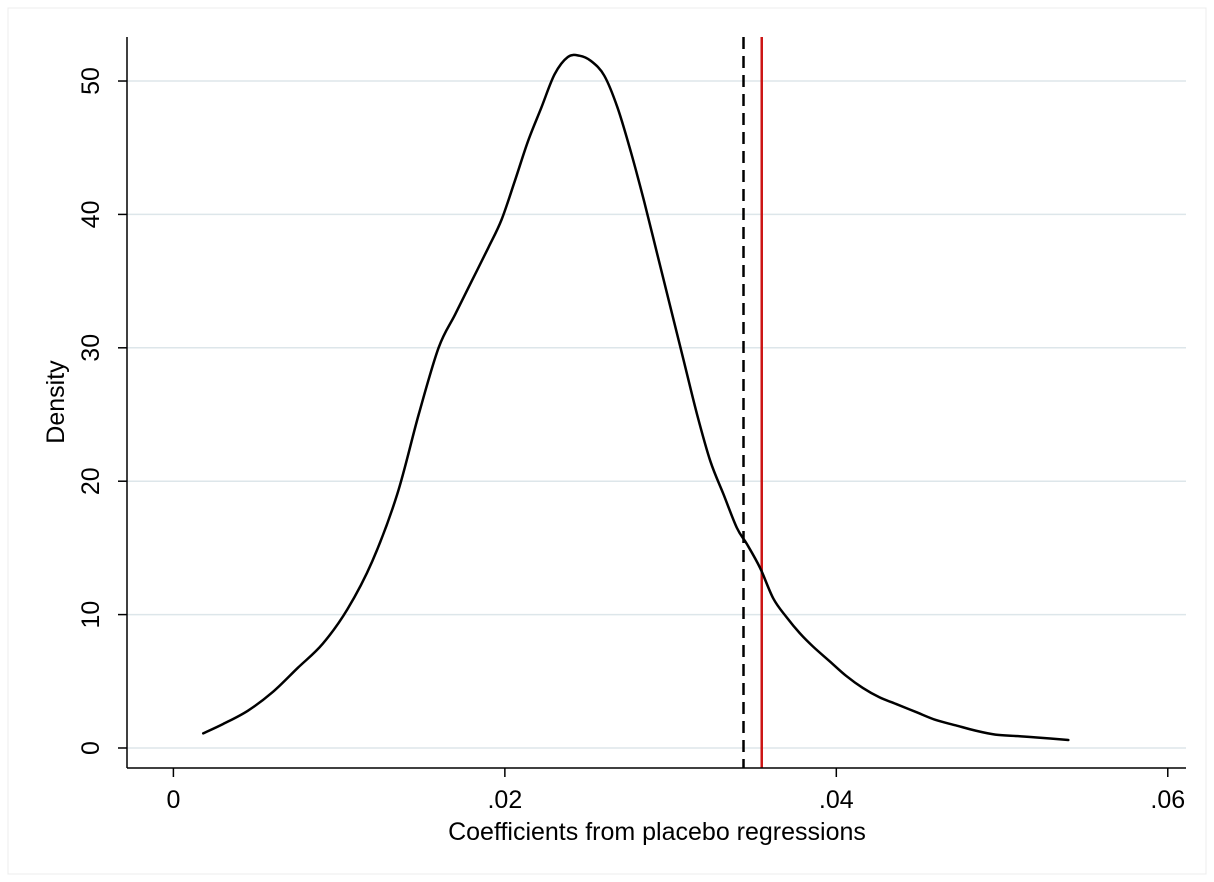 The width and height of the screenshot is (1214, 882). I want to click on x-axis-title: Coefficients from placebo regressions, so click(657, 832).